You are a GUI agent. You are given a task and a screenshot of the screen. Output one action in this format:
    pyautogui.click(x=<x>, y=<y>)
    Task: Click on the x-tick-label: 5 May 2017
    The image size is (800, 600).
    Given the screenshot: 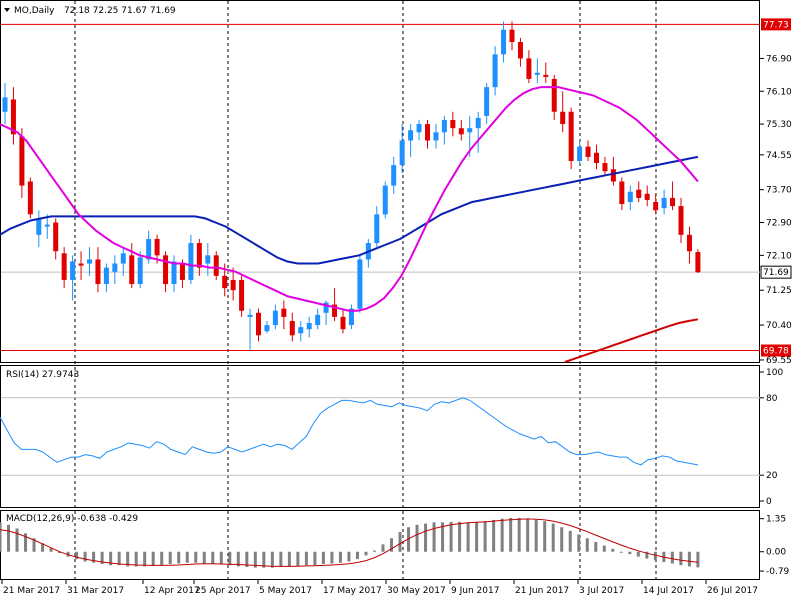 What is the action you would take?
    pyautogui.click(x=285, y=591)
    